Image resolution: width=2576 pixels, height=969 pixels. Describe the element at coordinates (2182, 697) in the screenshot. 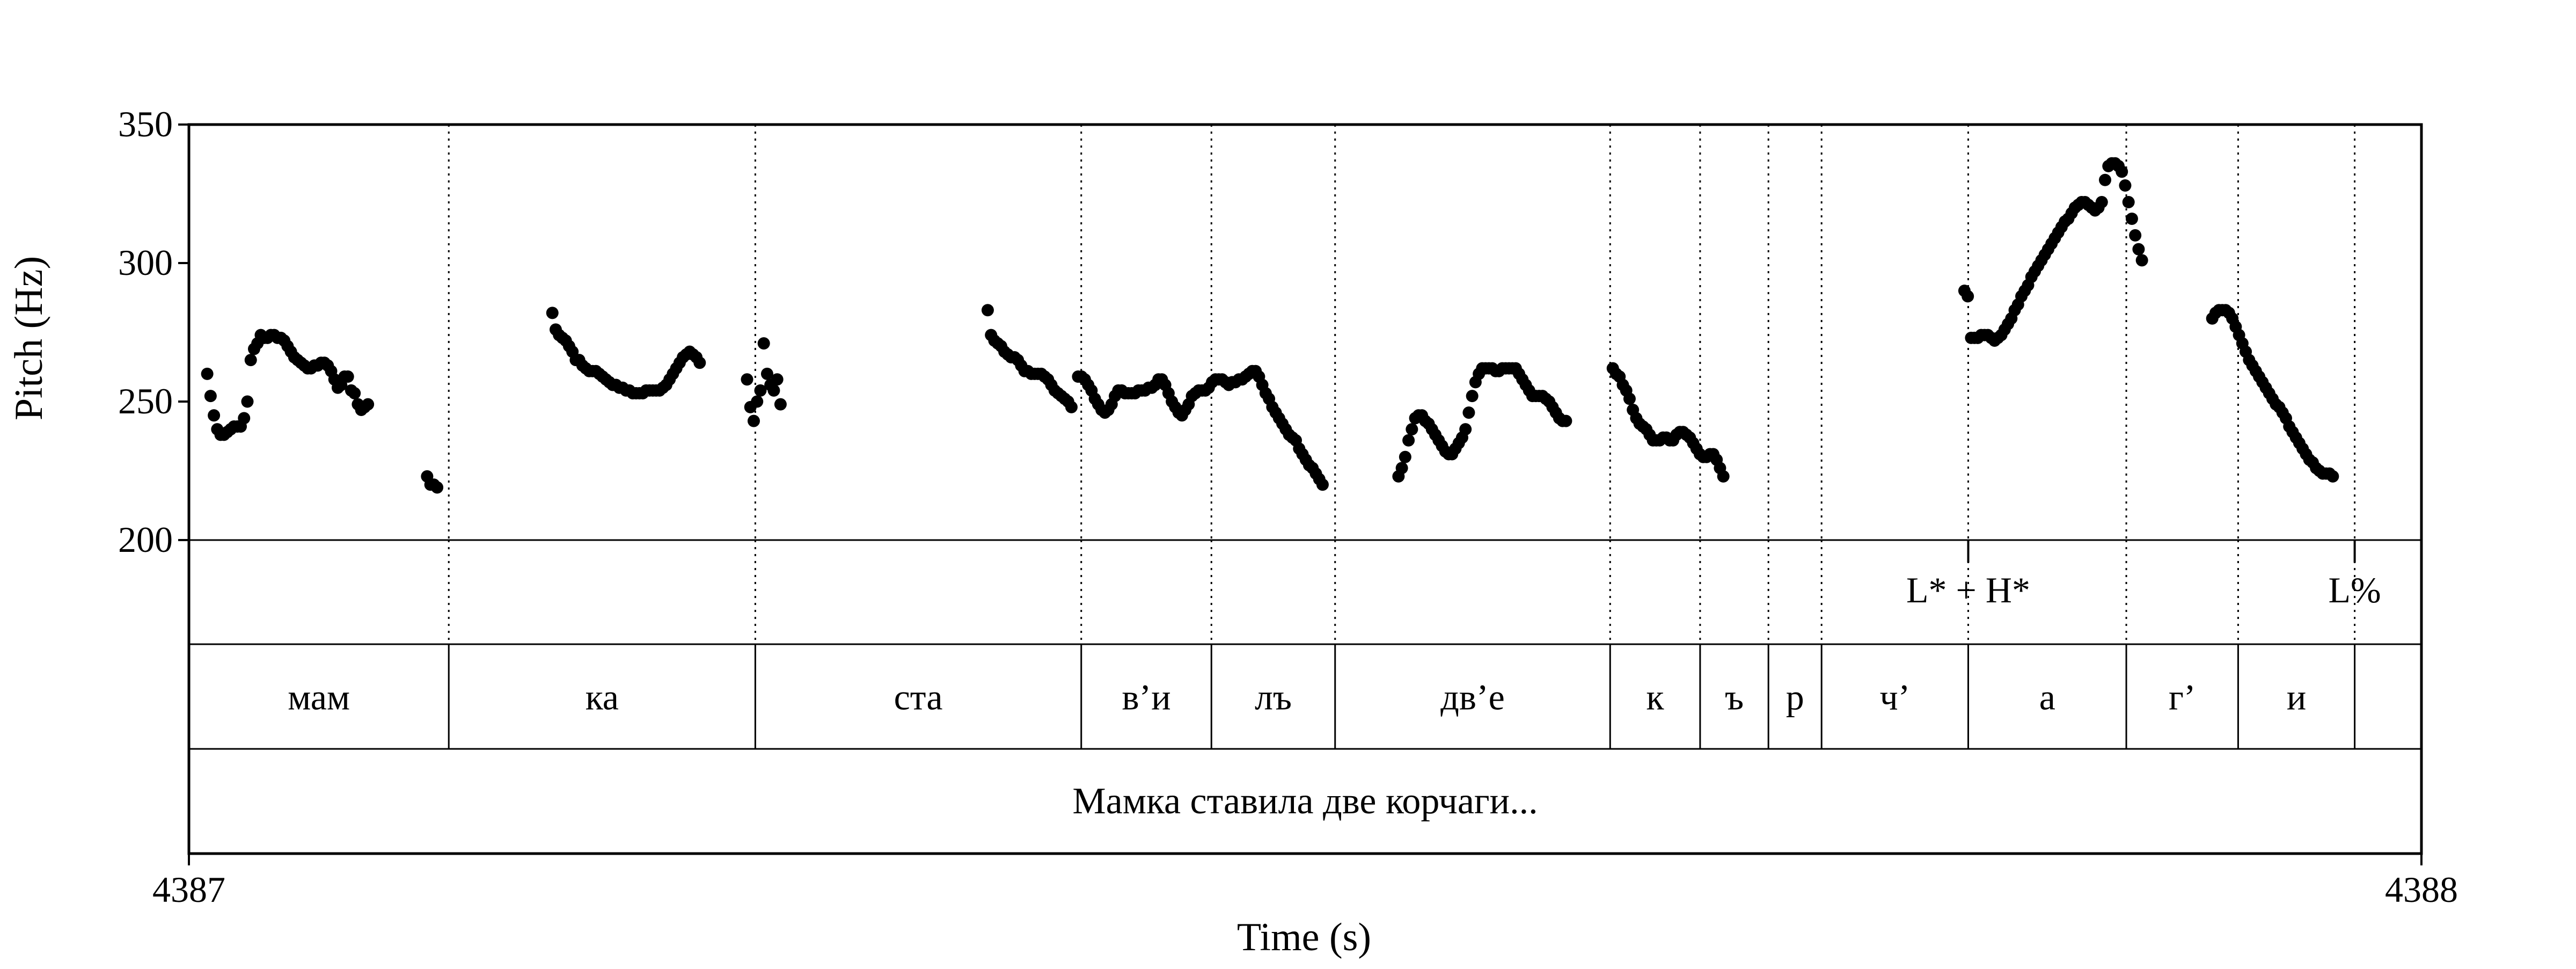

I see `segment-label: г’` at that location.